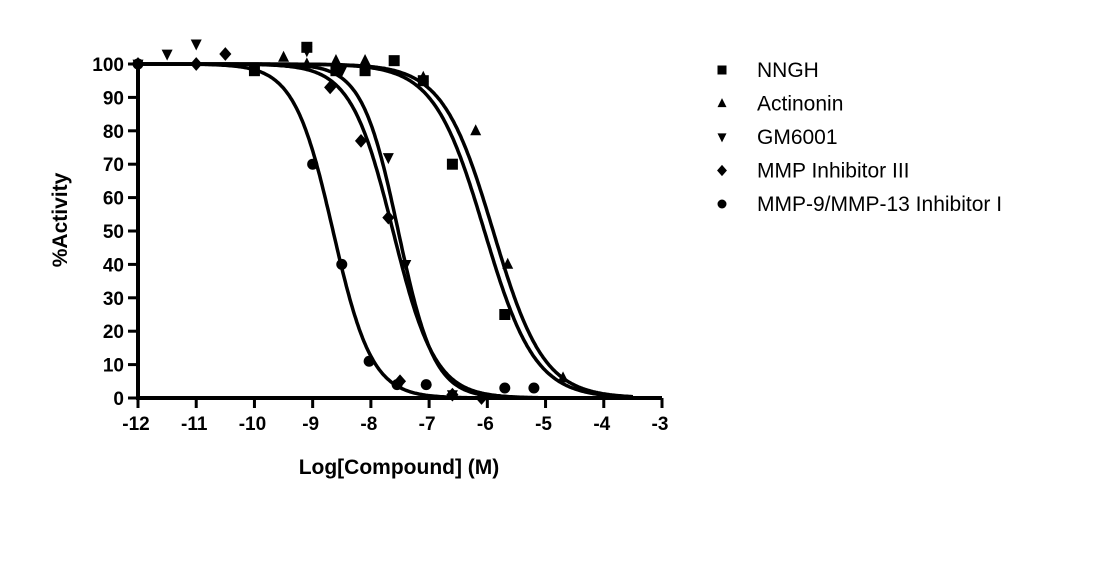  What do you see at coordinates (800, 104) in the screenshot?
I see `legend-label: Actinonin` at bounding box center [800, 104].